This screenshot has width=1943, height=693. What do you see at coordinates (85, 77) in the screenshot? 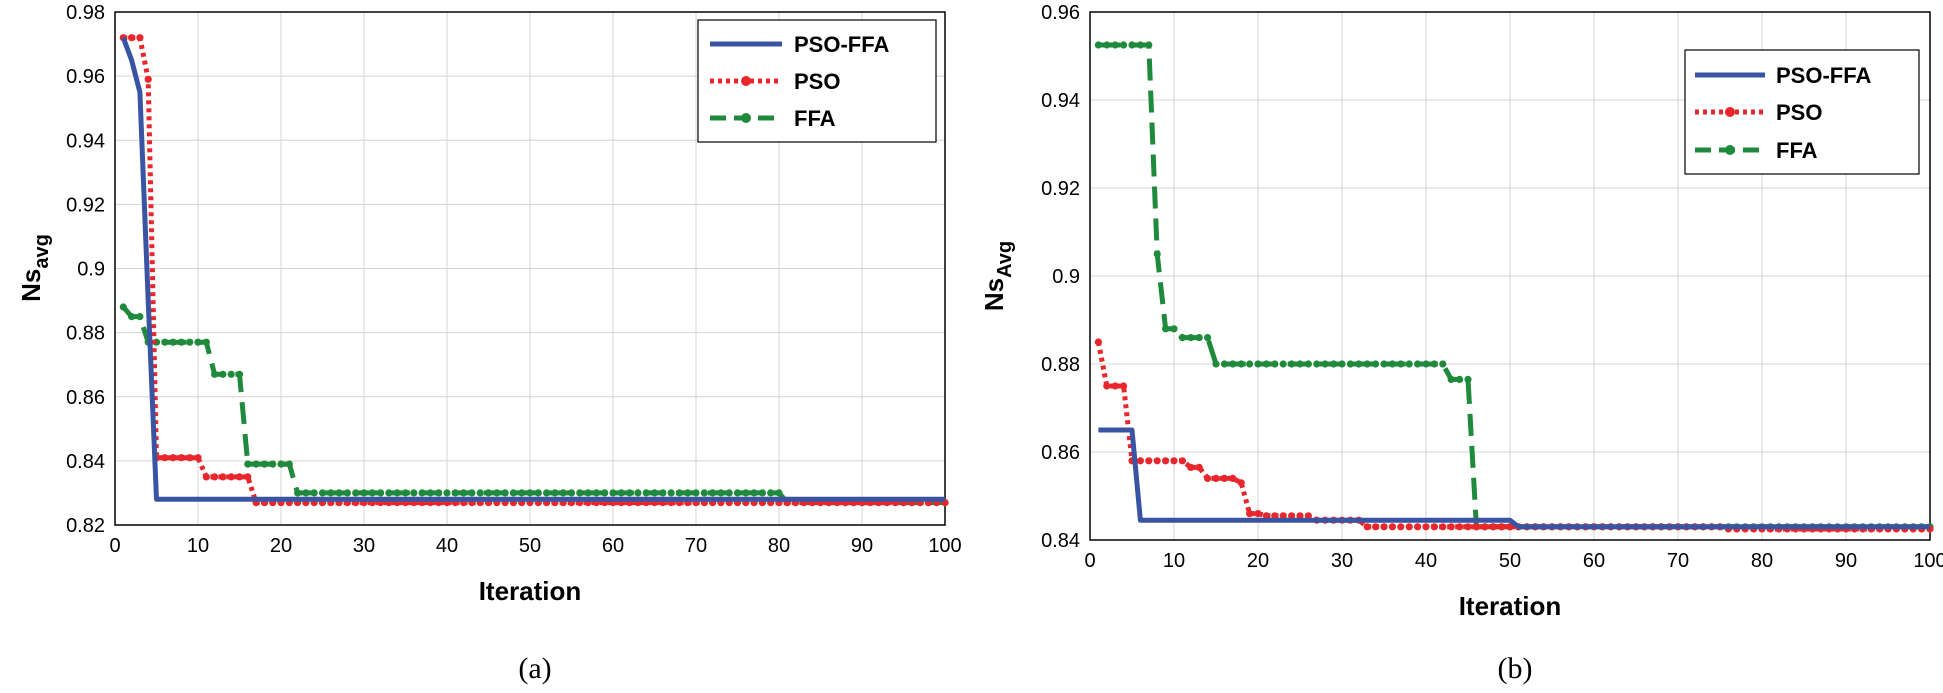
I see `y-tick-label-a: 0.96` at bounding box center [85, 77].